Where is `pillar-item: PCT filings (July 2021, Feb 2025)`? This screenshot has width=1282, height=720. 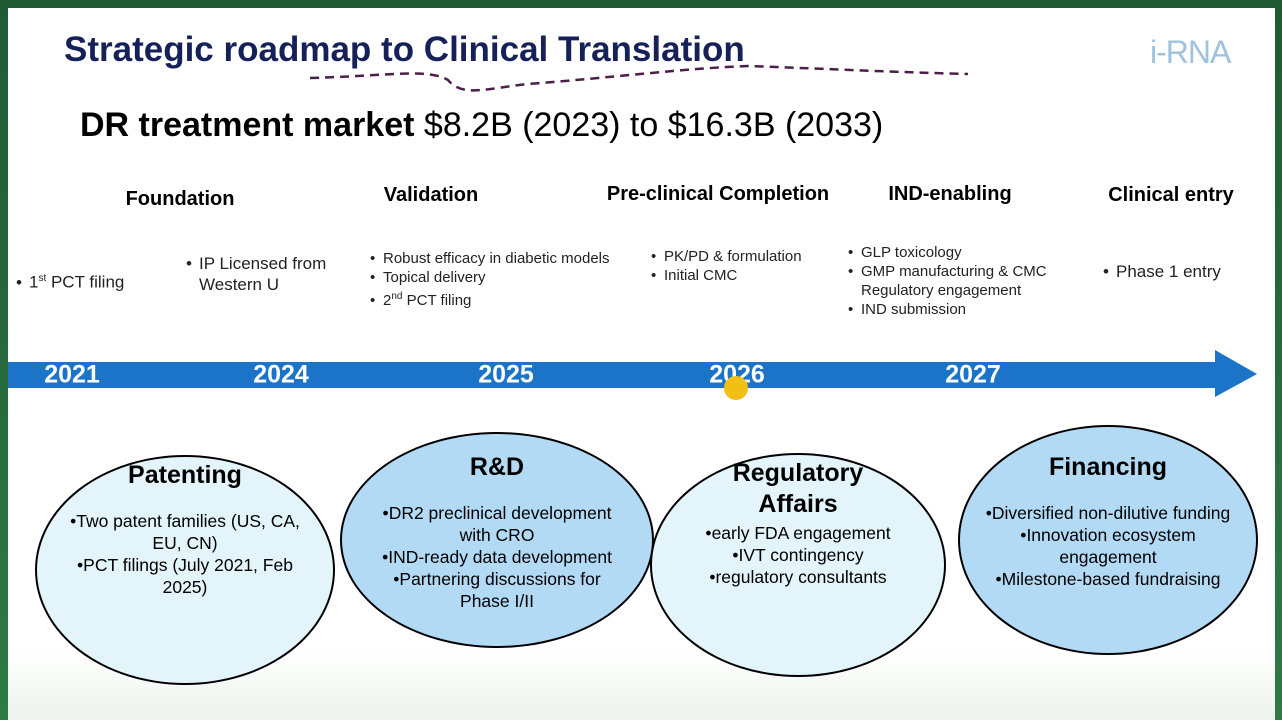 pillar-item: PCT filings (July 2021, Feb 2025) is located at coordinates (185, 576).